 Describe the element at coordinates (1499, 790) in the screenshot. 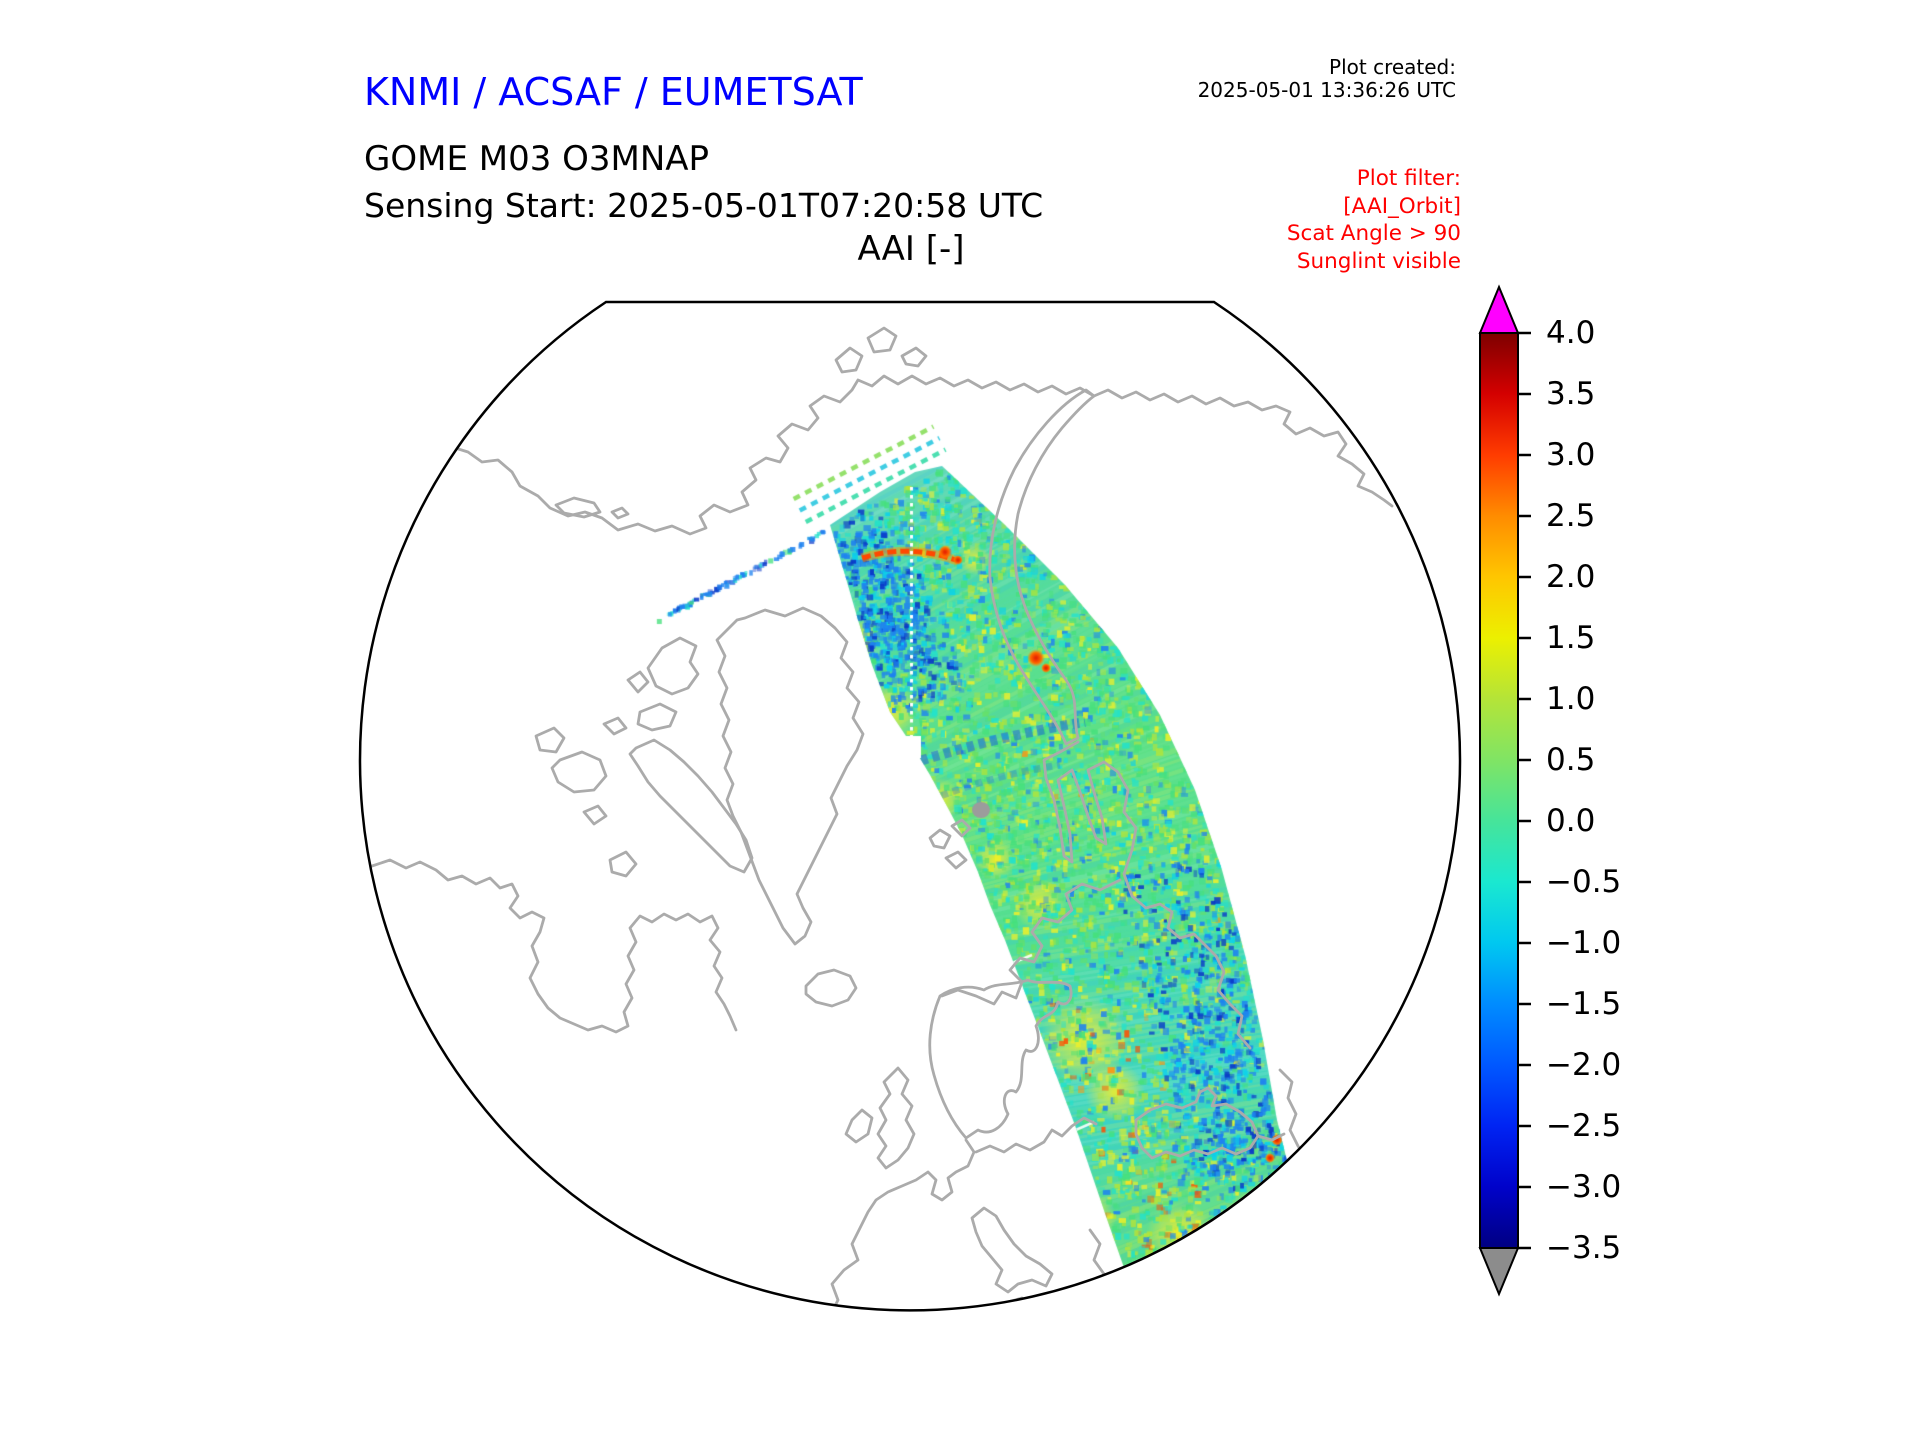

I see `colorbar-gradient-bar` at that location.